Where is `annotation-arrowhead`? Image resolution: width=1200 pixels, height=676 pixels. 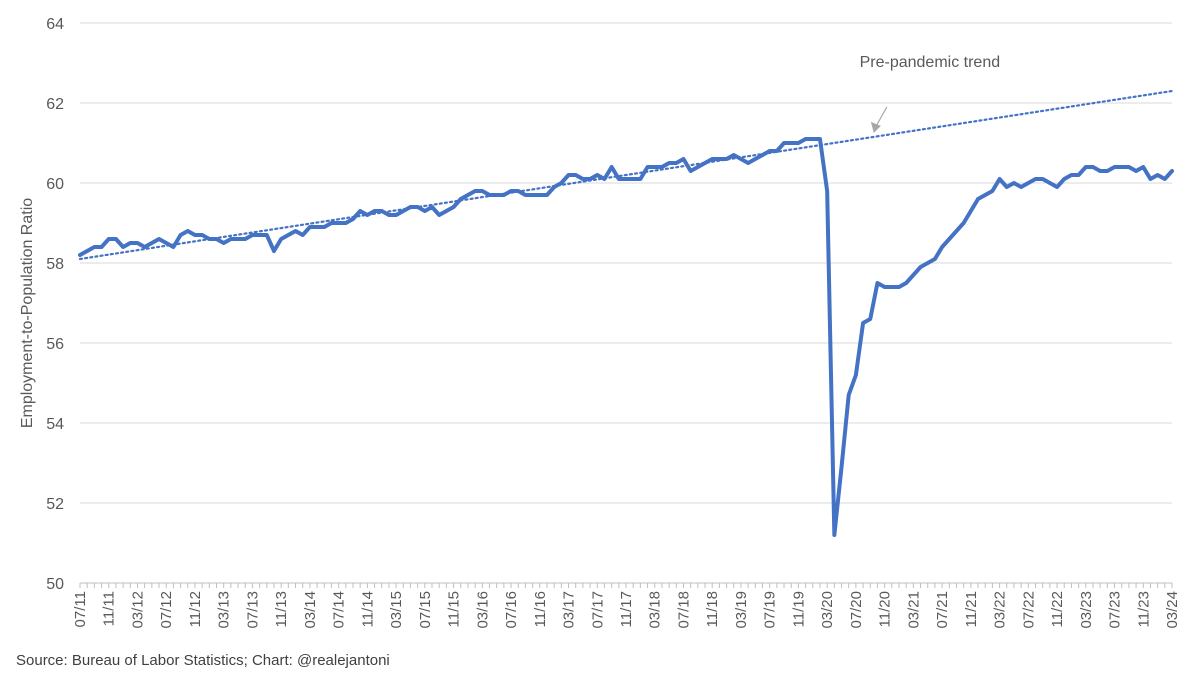 annotation-arrowhead is located at coordinates (875, 127).